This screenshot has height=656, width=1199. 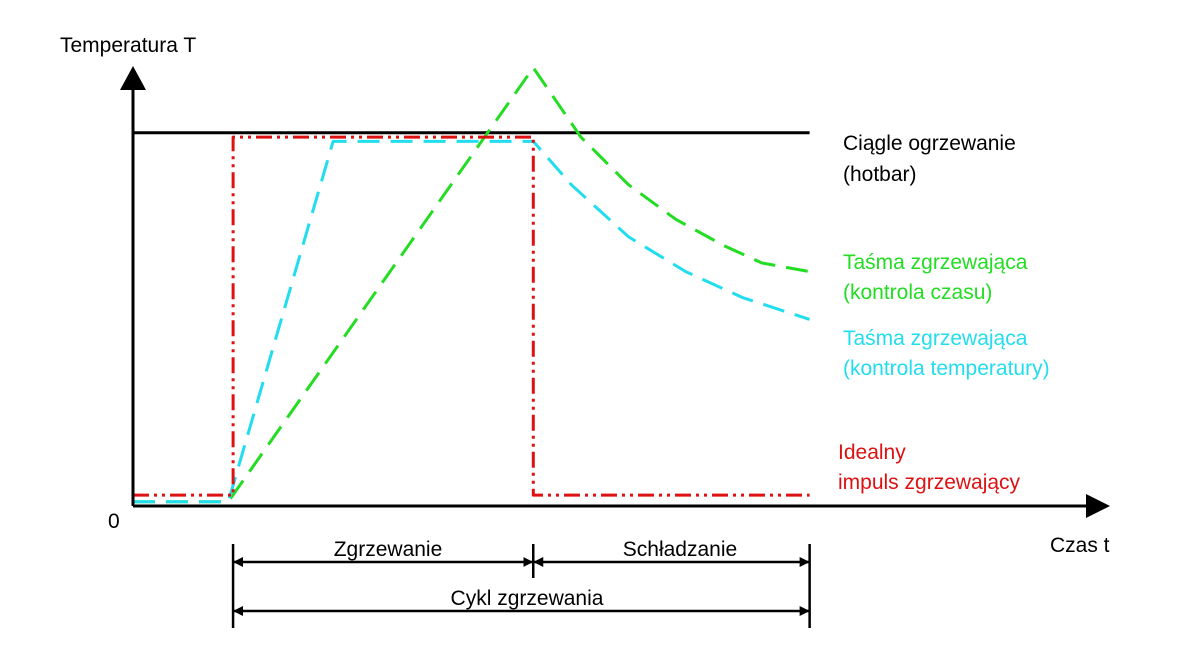 What do you see at coordinates (938, 277) in the screenshot?
I see `series-label-time-control: Taśma zgrzewająca (kontrola czasu)` at bounding box center [938, 277].